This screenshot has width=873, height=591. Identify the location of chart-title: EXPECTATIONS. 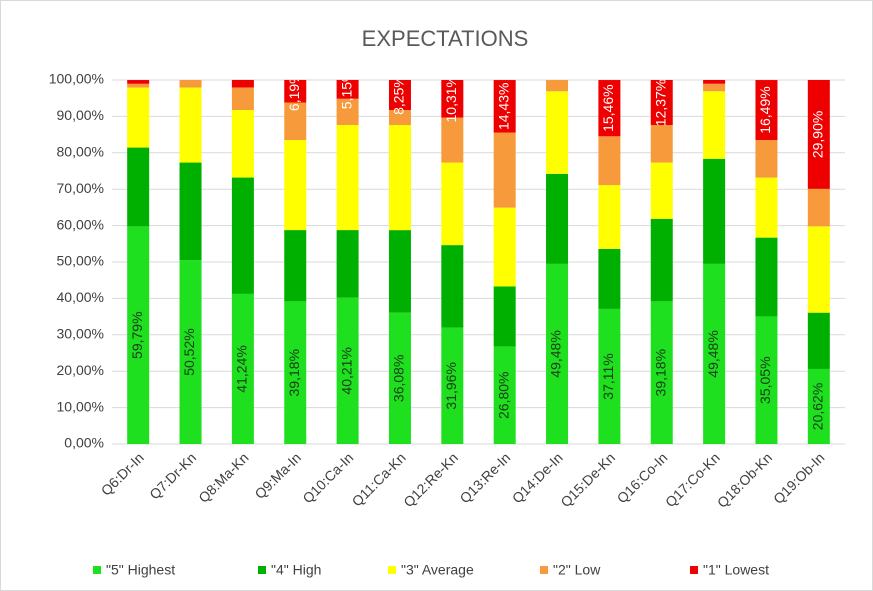
(445, 38).